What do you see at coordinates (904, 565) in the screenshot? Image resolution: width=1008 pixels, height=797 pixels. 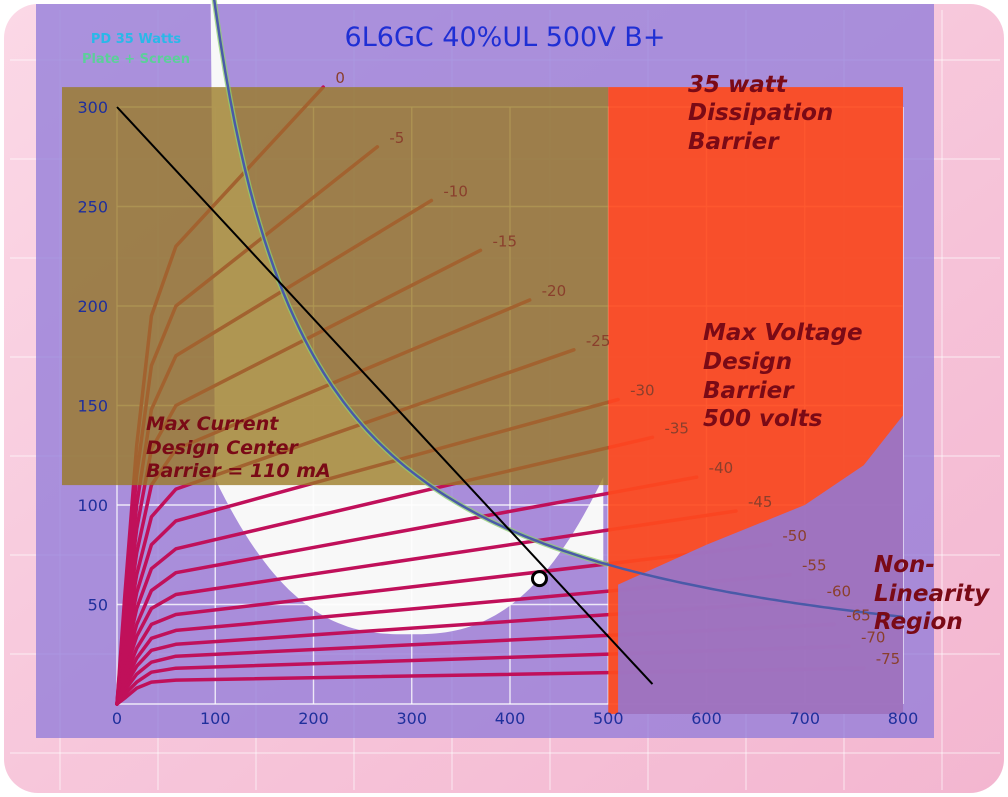 I see `non-linearity-label-line1: Non-` at bounding box center [904, 565].